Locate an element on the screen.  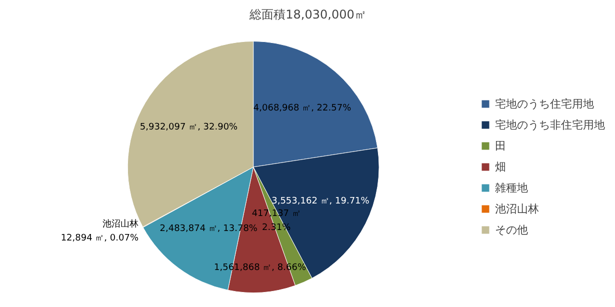
chart-title: 総面積18,030,000㎡ is located at coordinates (307, 15).